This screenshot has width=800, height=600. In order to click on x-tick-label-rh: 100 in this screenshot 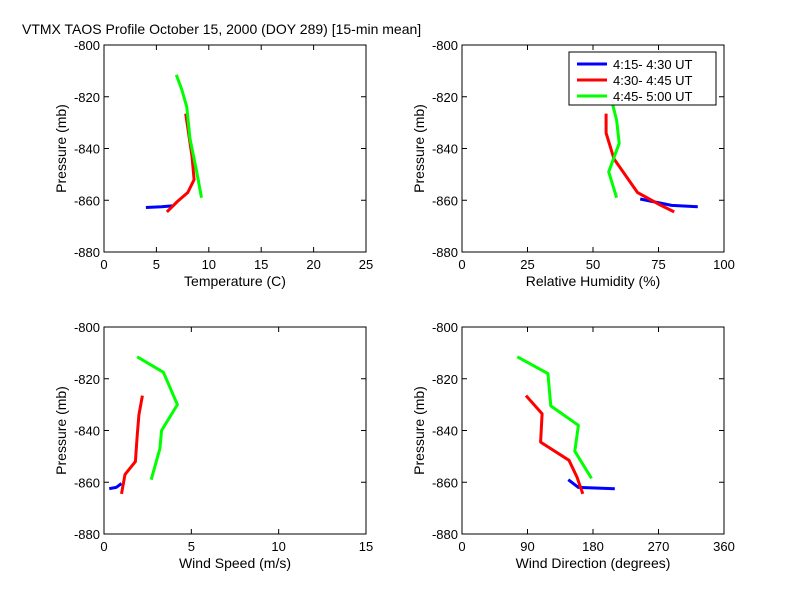, I will do `click(724, 264)`.